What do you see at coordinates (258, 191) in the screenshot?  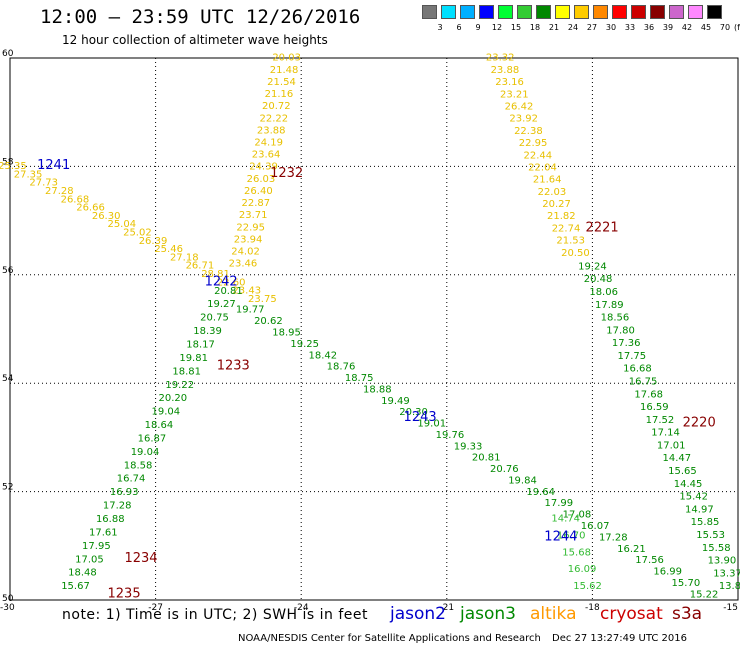 I see `wave-height-value: 26.40` at bounding box center [258, 191].